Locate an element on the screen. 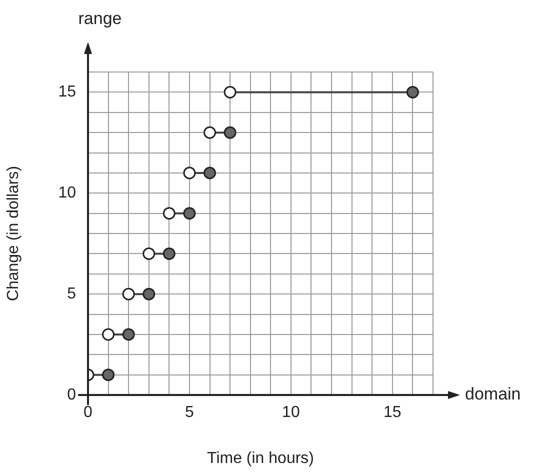 This screenshot has width=548, height=472. y-tick-label: 15 is located at coordinates (67, 92).